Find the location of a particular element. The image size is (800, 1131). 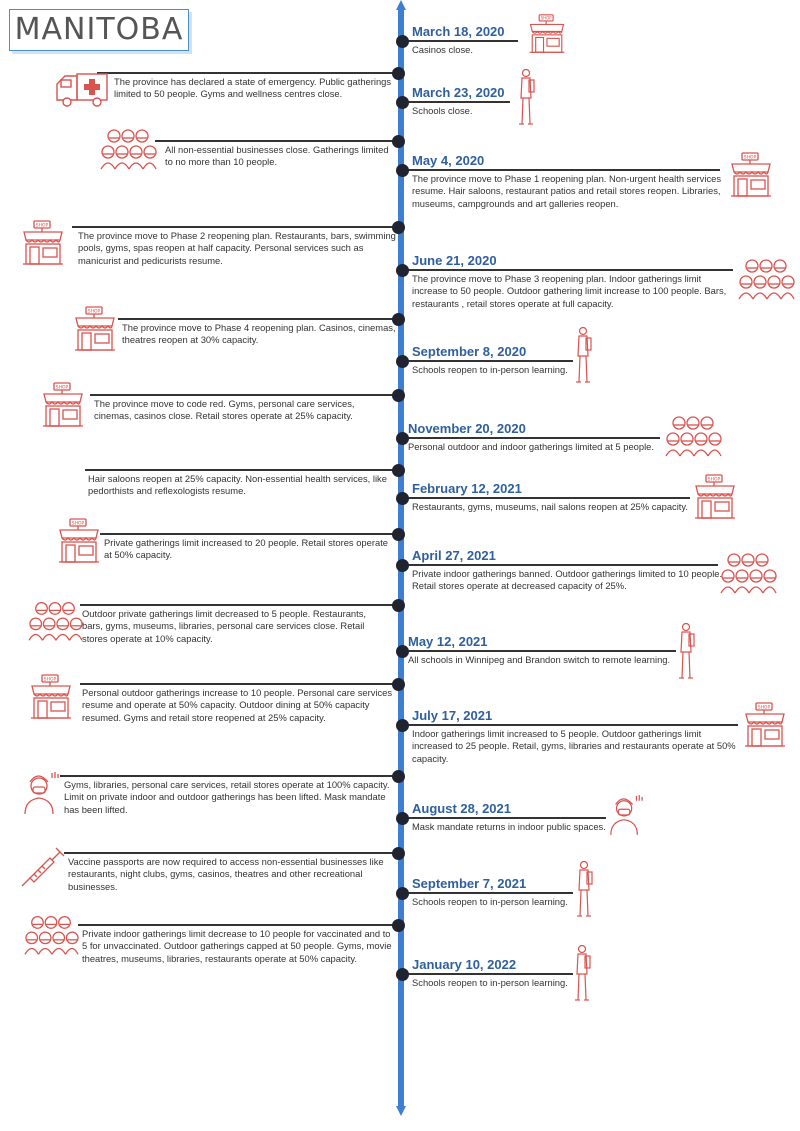

page-title: MANITOBA is located at coordinates (99, 29).